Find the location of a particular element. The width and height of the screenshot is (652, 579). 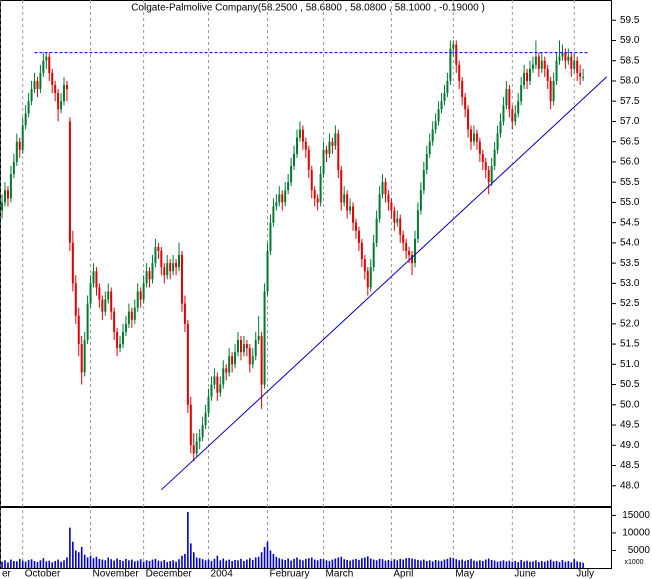

volume-unit-label: x1000 is located at coordinates (633, 562).